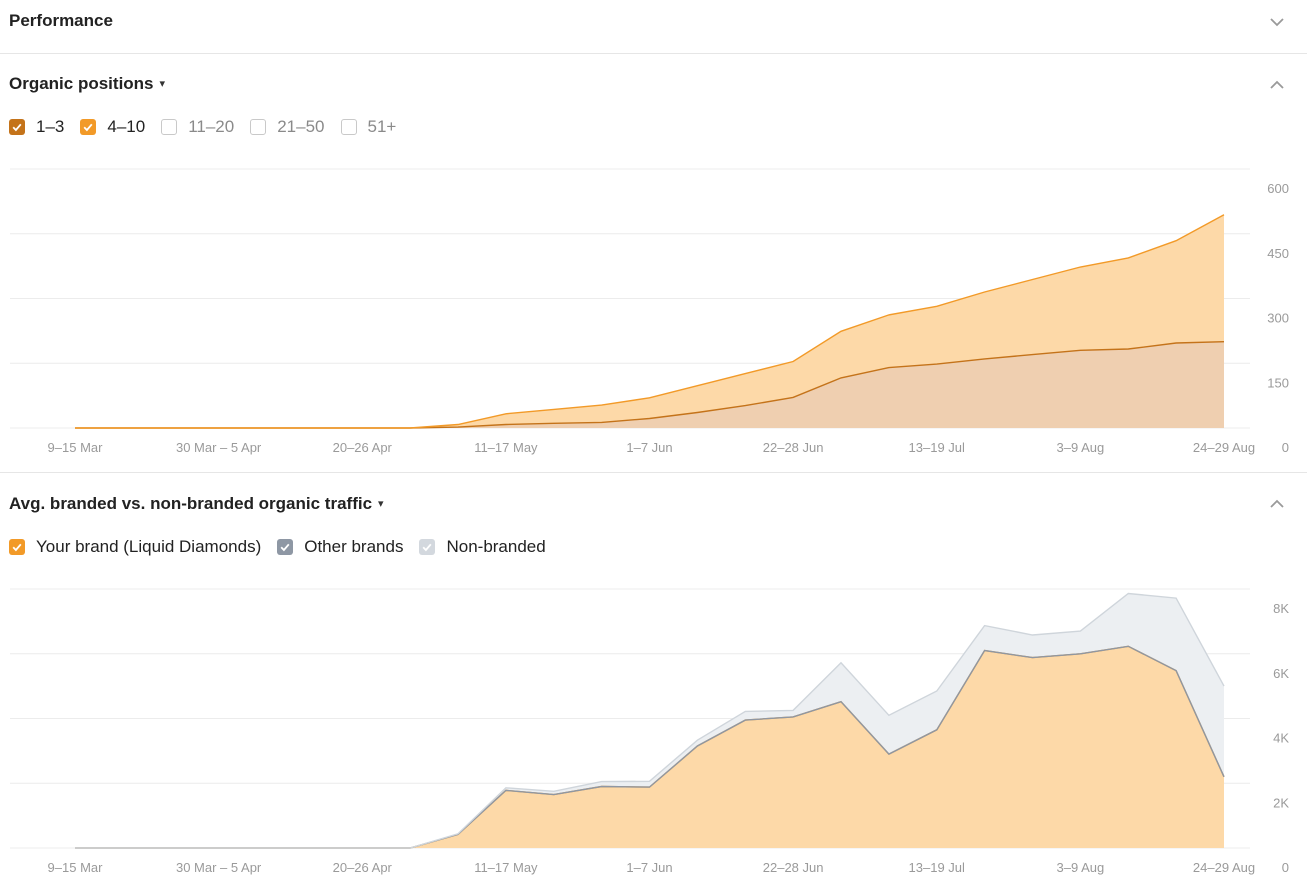 This screenshot has height=885, width=1307. What do you see at coordinates (1285, 447) in the screenshot?
I see `positions-y-tick-label: 0` at bounding box center [1285, 447].